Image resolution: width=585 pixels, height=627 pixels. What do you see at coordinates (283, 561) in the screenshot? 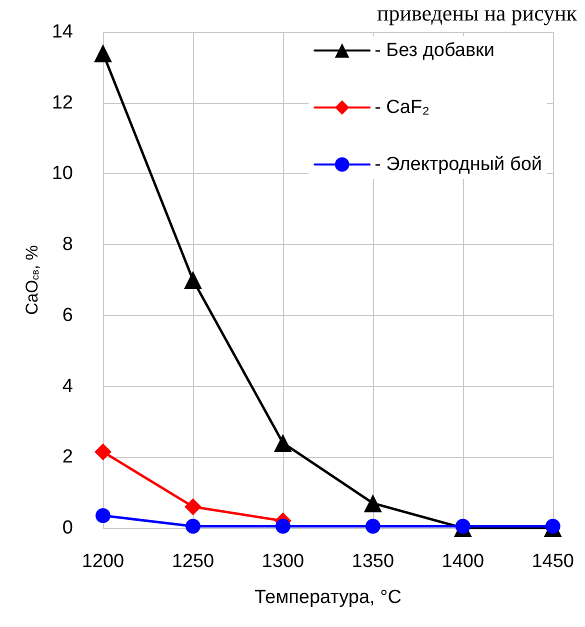
I see `x-tick-label: 1300` at bounding box center [283, 561].